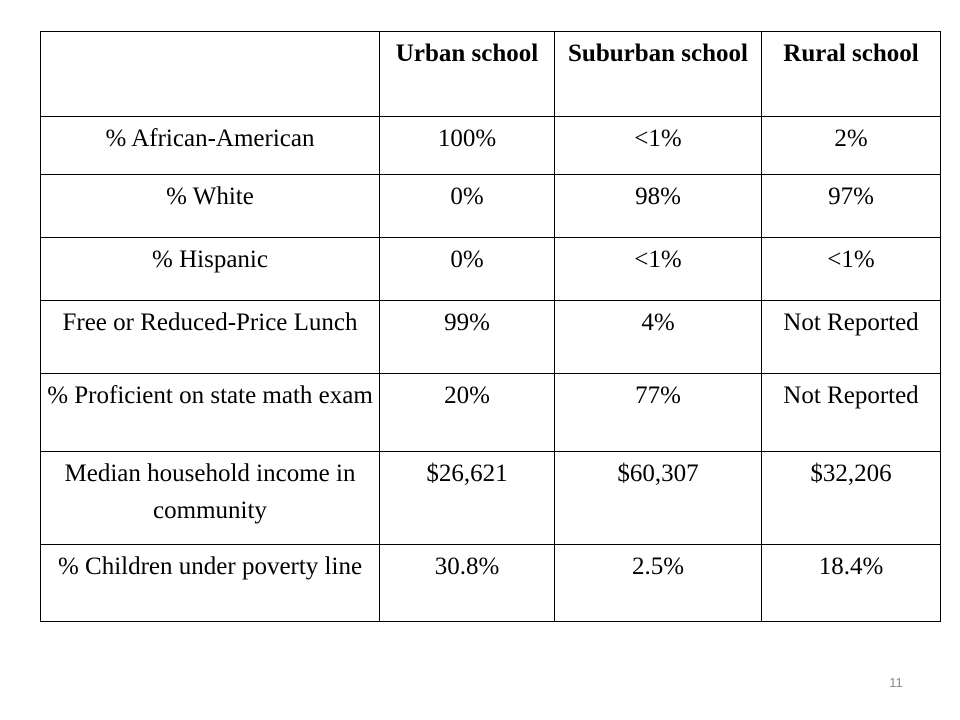  What do you see at coordinates (467, 412) in the screenshot?
I see `urban-value: 20%` at bounding box center [467, 412].